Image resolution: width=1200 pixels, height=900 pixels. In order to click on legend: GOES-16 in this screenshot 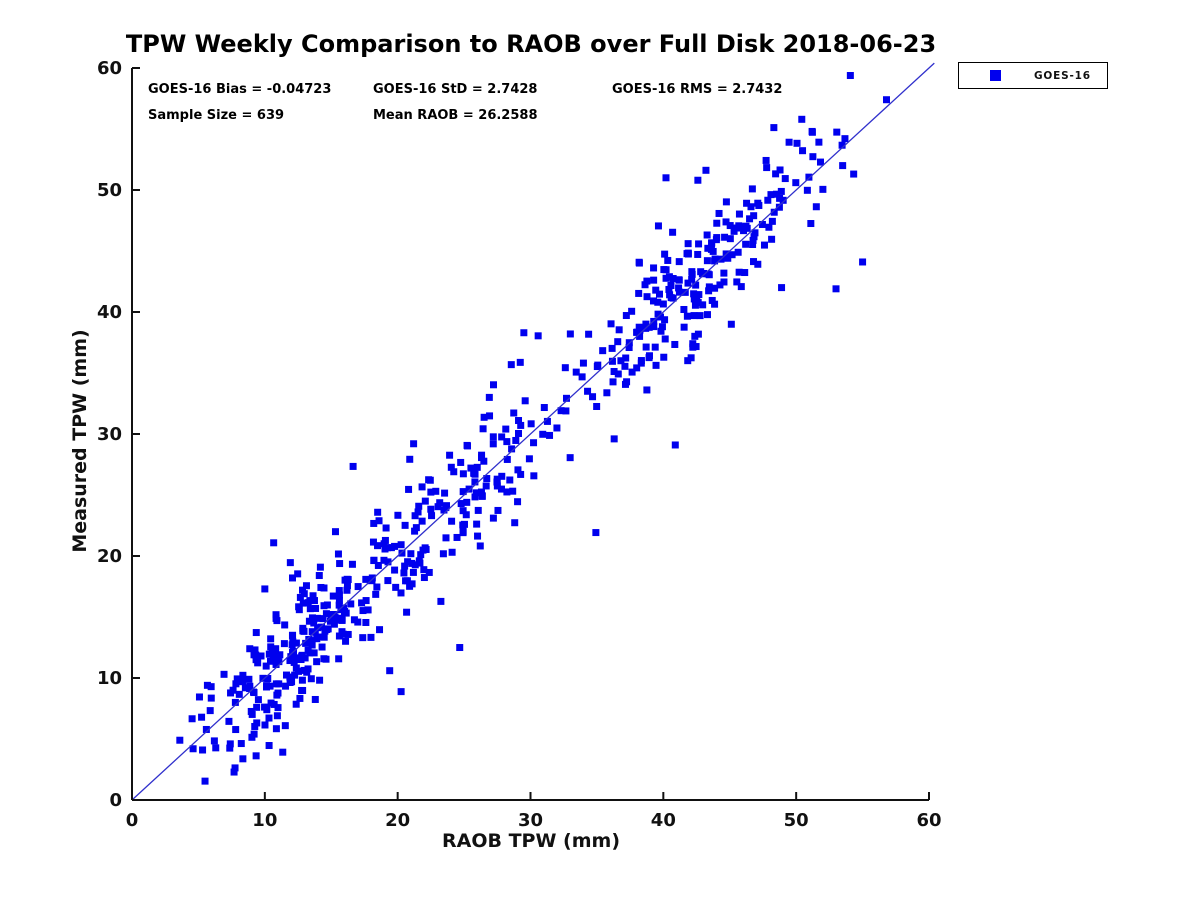, I will do `click(1033, 75)`.